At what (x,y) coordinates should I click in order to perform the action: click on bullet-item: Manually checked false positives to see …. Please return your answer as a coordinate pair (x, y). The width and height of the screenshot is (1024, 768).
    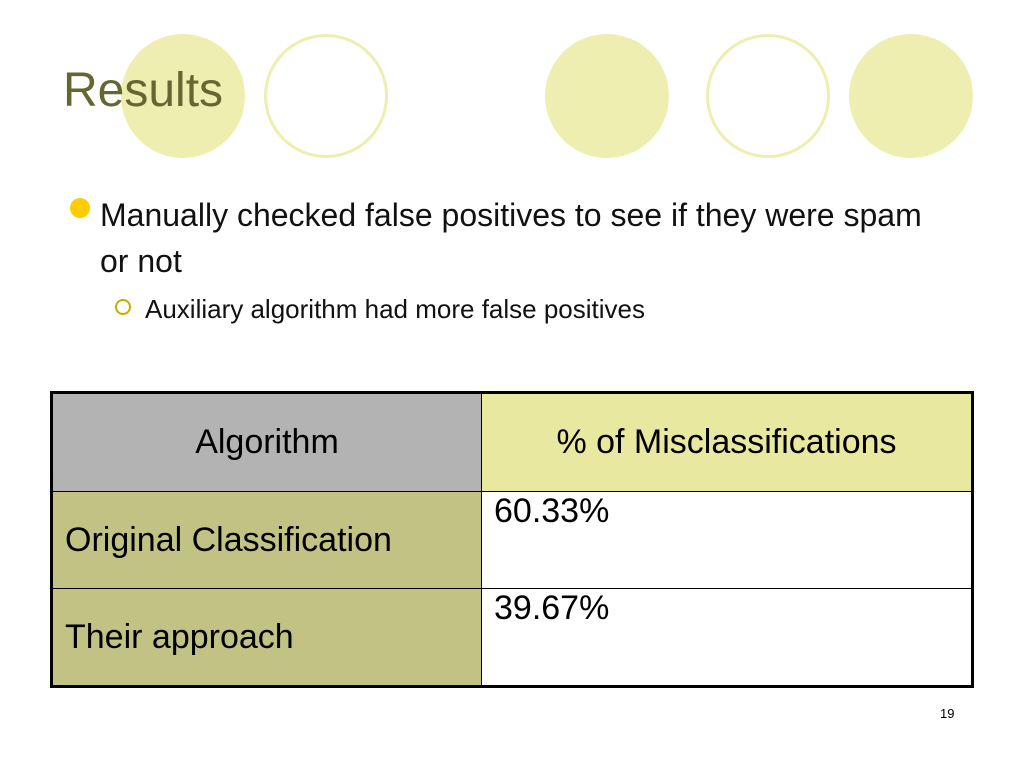
    Looking at the image, I should click on (510, 238).